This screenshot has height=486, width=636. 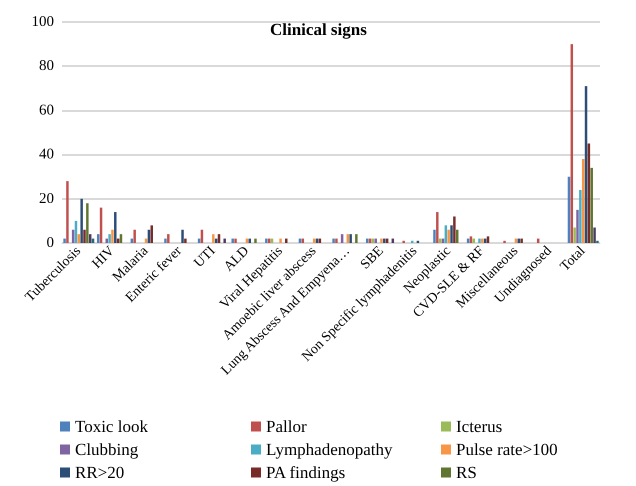 I want to click on y-tick-label: 20, so click(x=46, y=198).